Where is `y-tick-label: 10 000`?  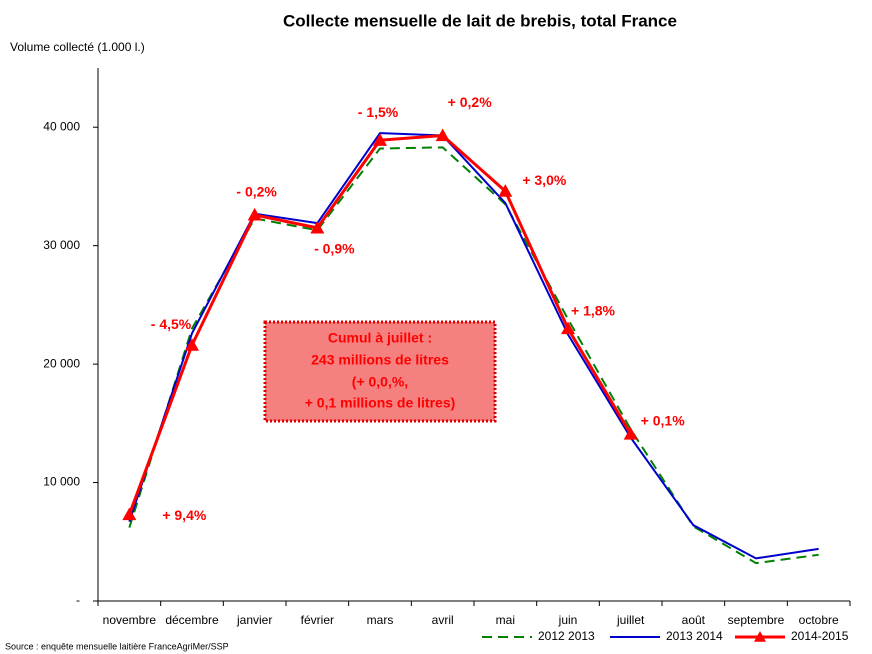
y-tick-label: 10 000 is located at coordinates (61, 482).